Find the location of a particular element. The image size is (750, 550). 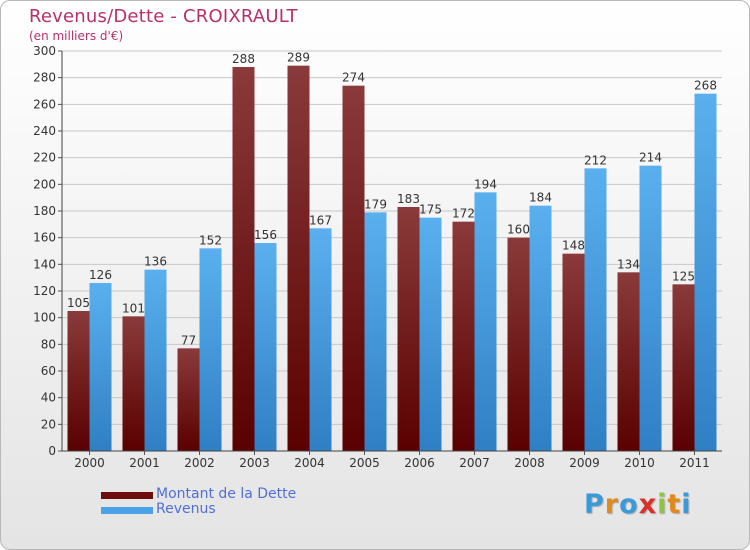

logo-letter: o is located at coordinates (629, 504).